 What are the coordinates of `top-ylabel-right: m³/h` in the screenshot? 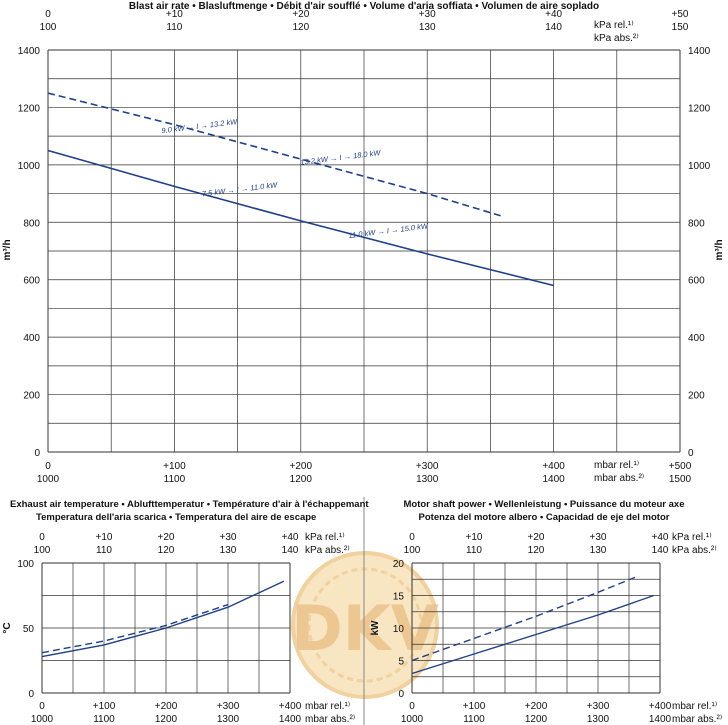 It's located at (719, 249).